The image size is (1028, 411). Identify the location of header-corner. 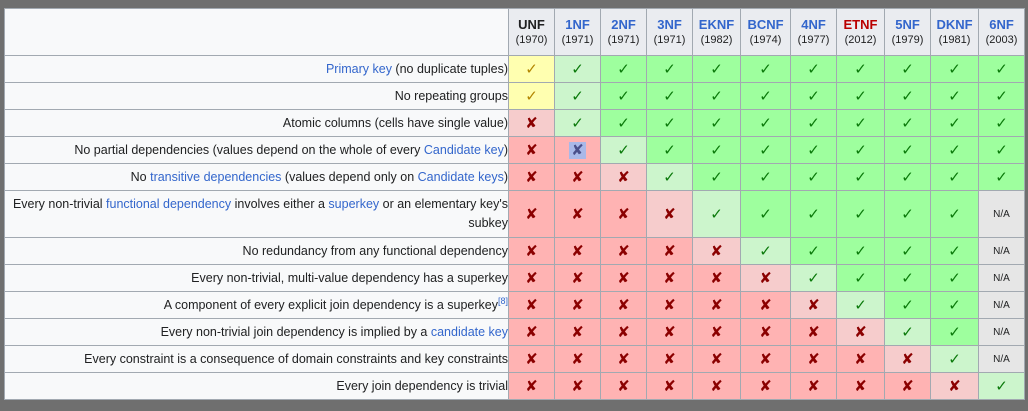
(256, 32).